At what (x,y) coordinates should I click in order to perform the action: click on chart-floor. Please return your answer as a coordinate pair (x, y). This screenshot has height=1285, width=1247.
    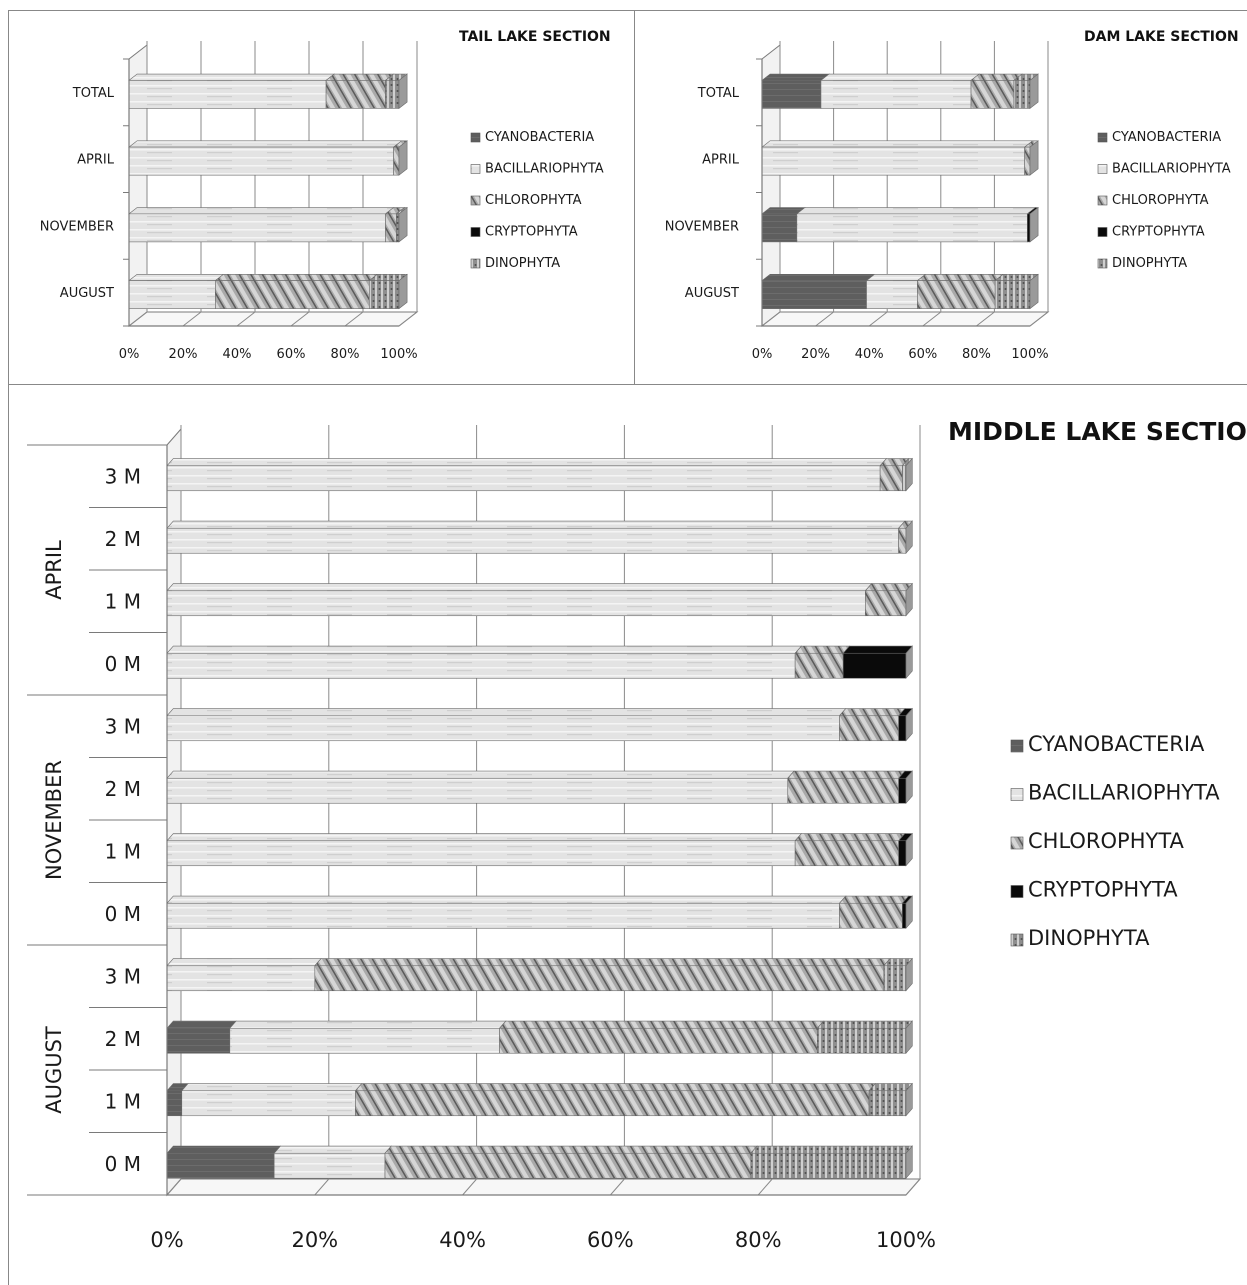
    Looking at the image, I should click on (273, 319).